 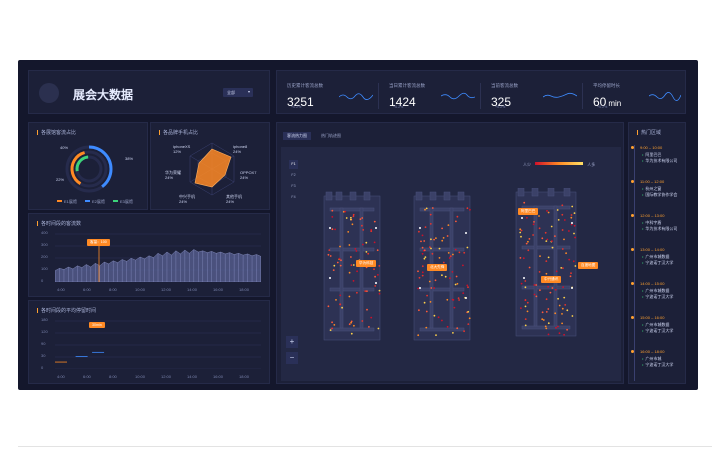 I want to click on floor-button-f2: F2, so click(x=293, y=175).